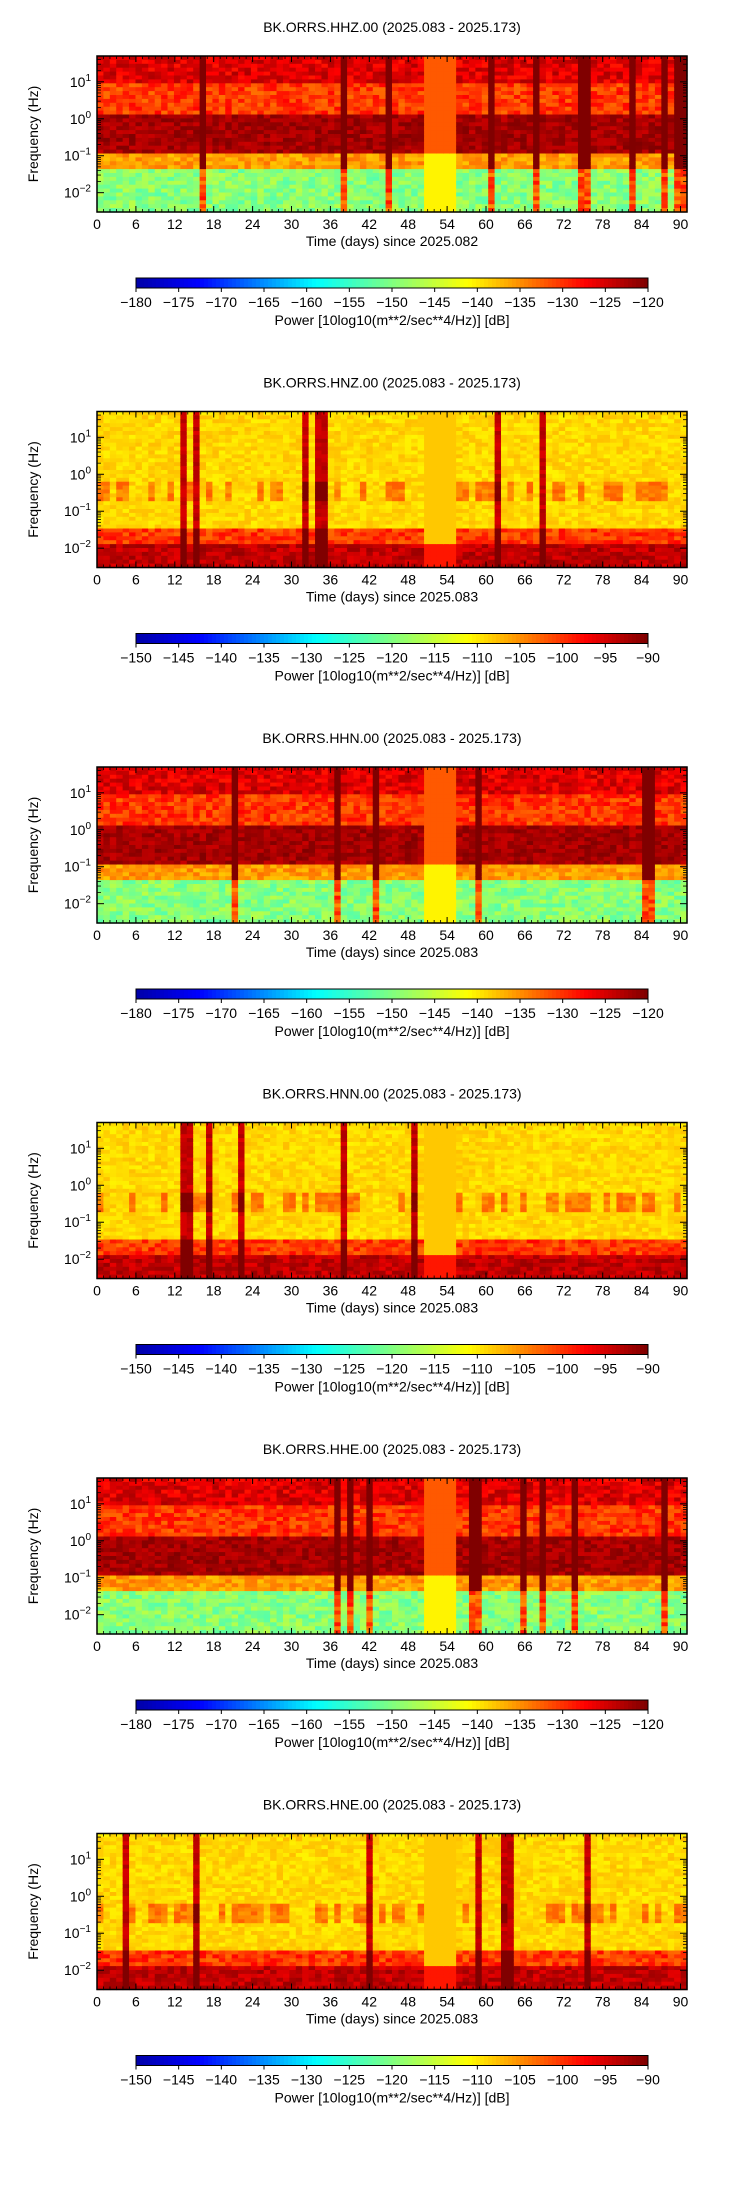  Describe the element at coordinates (81, 81) in the screenshot. I see `y-tick-label: 101` at that location.